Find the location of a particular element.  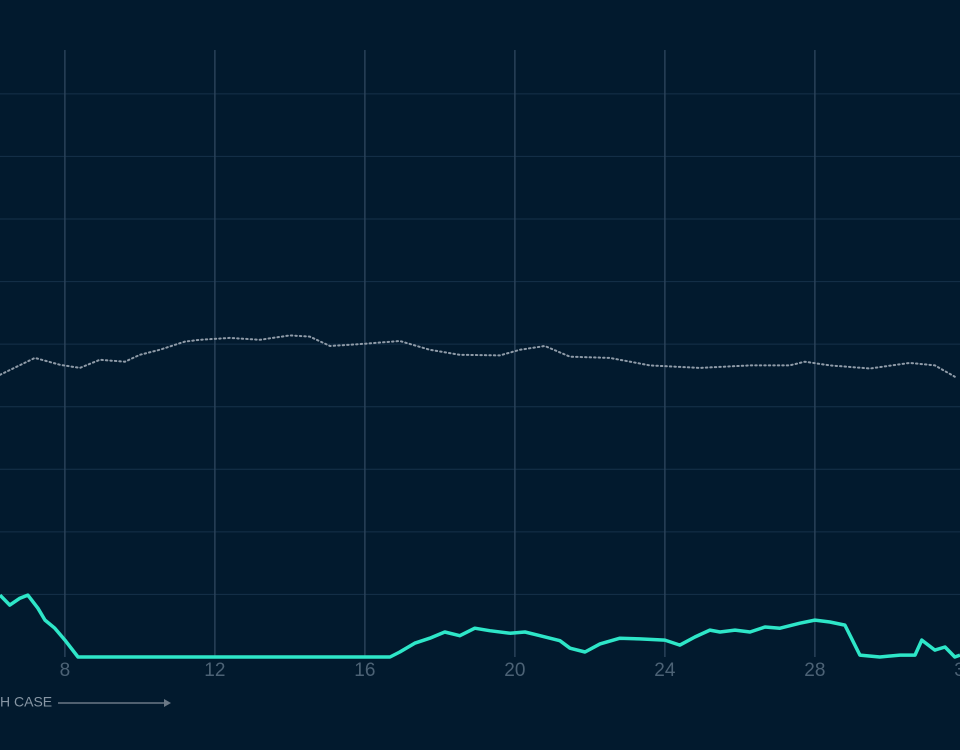

x-tick-label: 12 is located at coordinates (214, 670).